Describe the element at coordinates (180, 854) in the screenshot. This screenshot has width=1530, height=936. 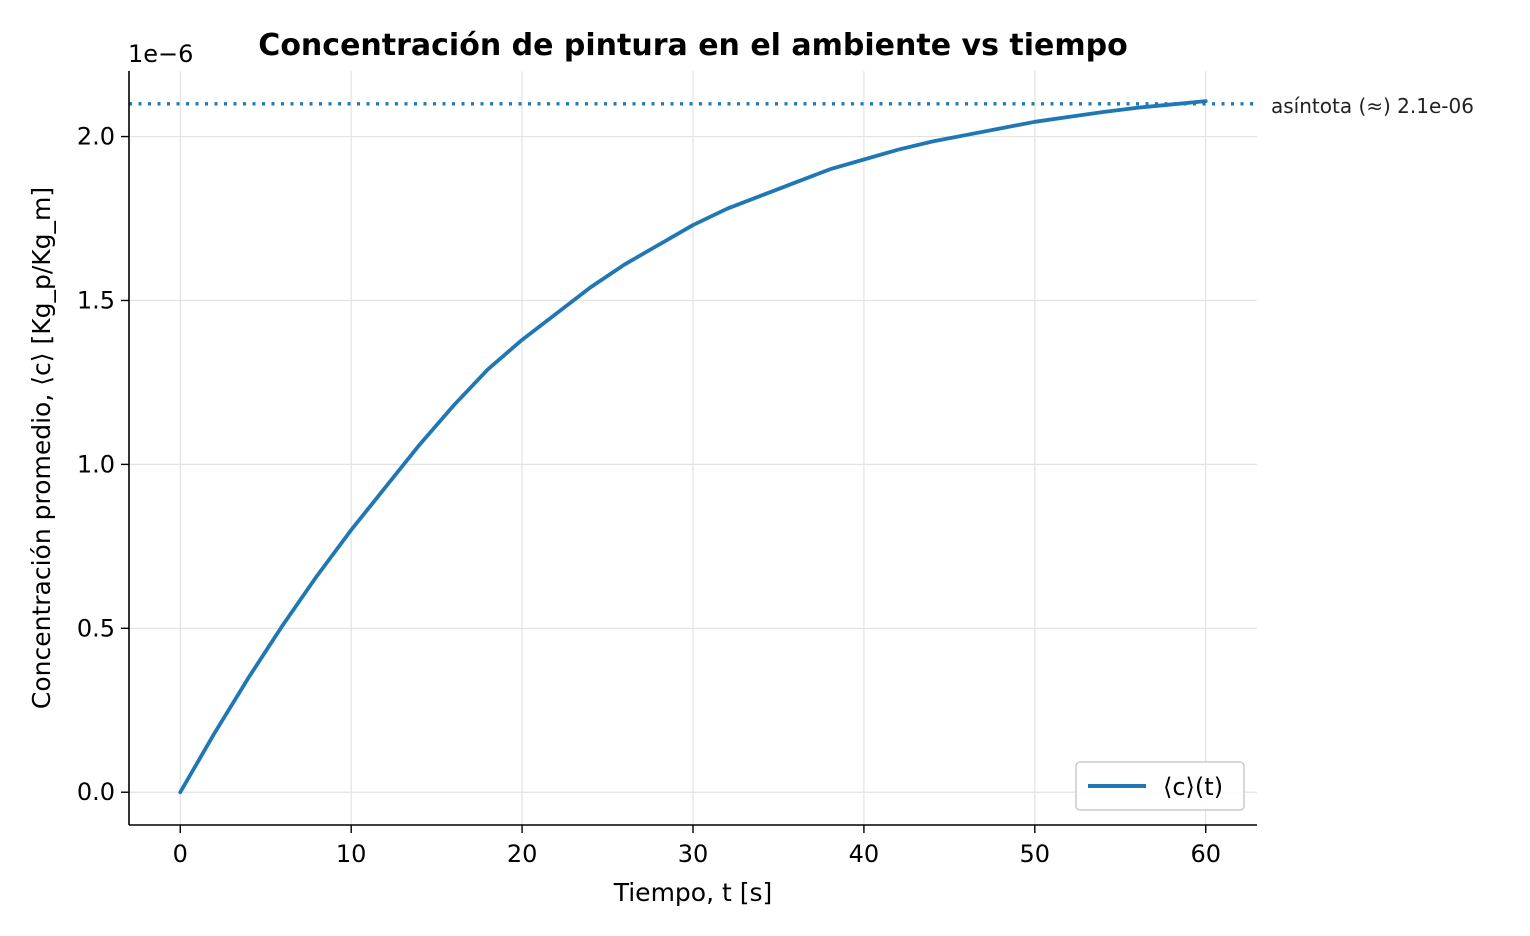
I see `x-tick-label: 0` at that location.